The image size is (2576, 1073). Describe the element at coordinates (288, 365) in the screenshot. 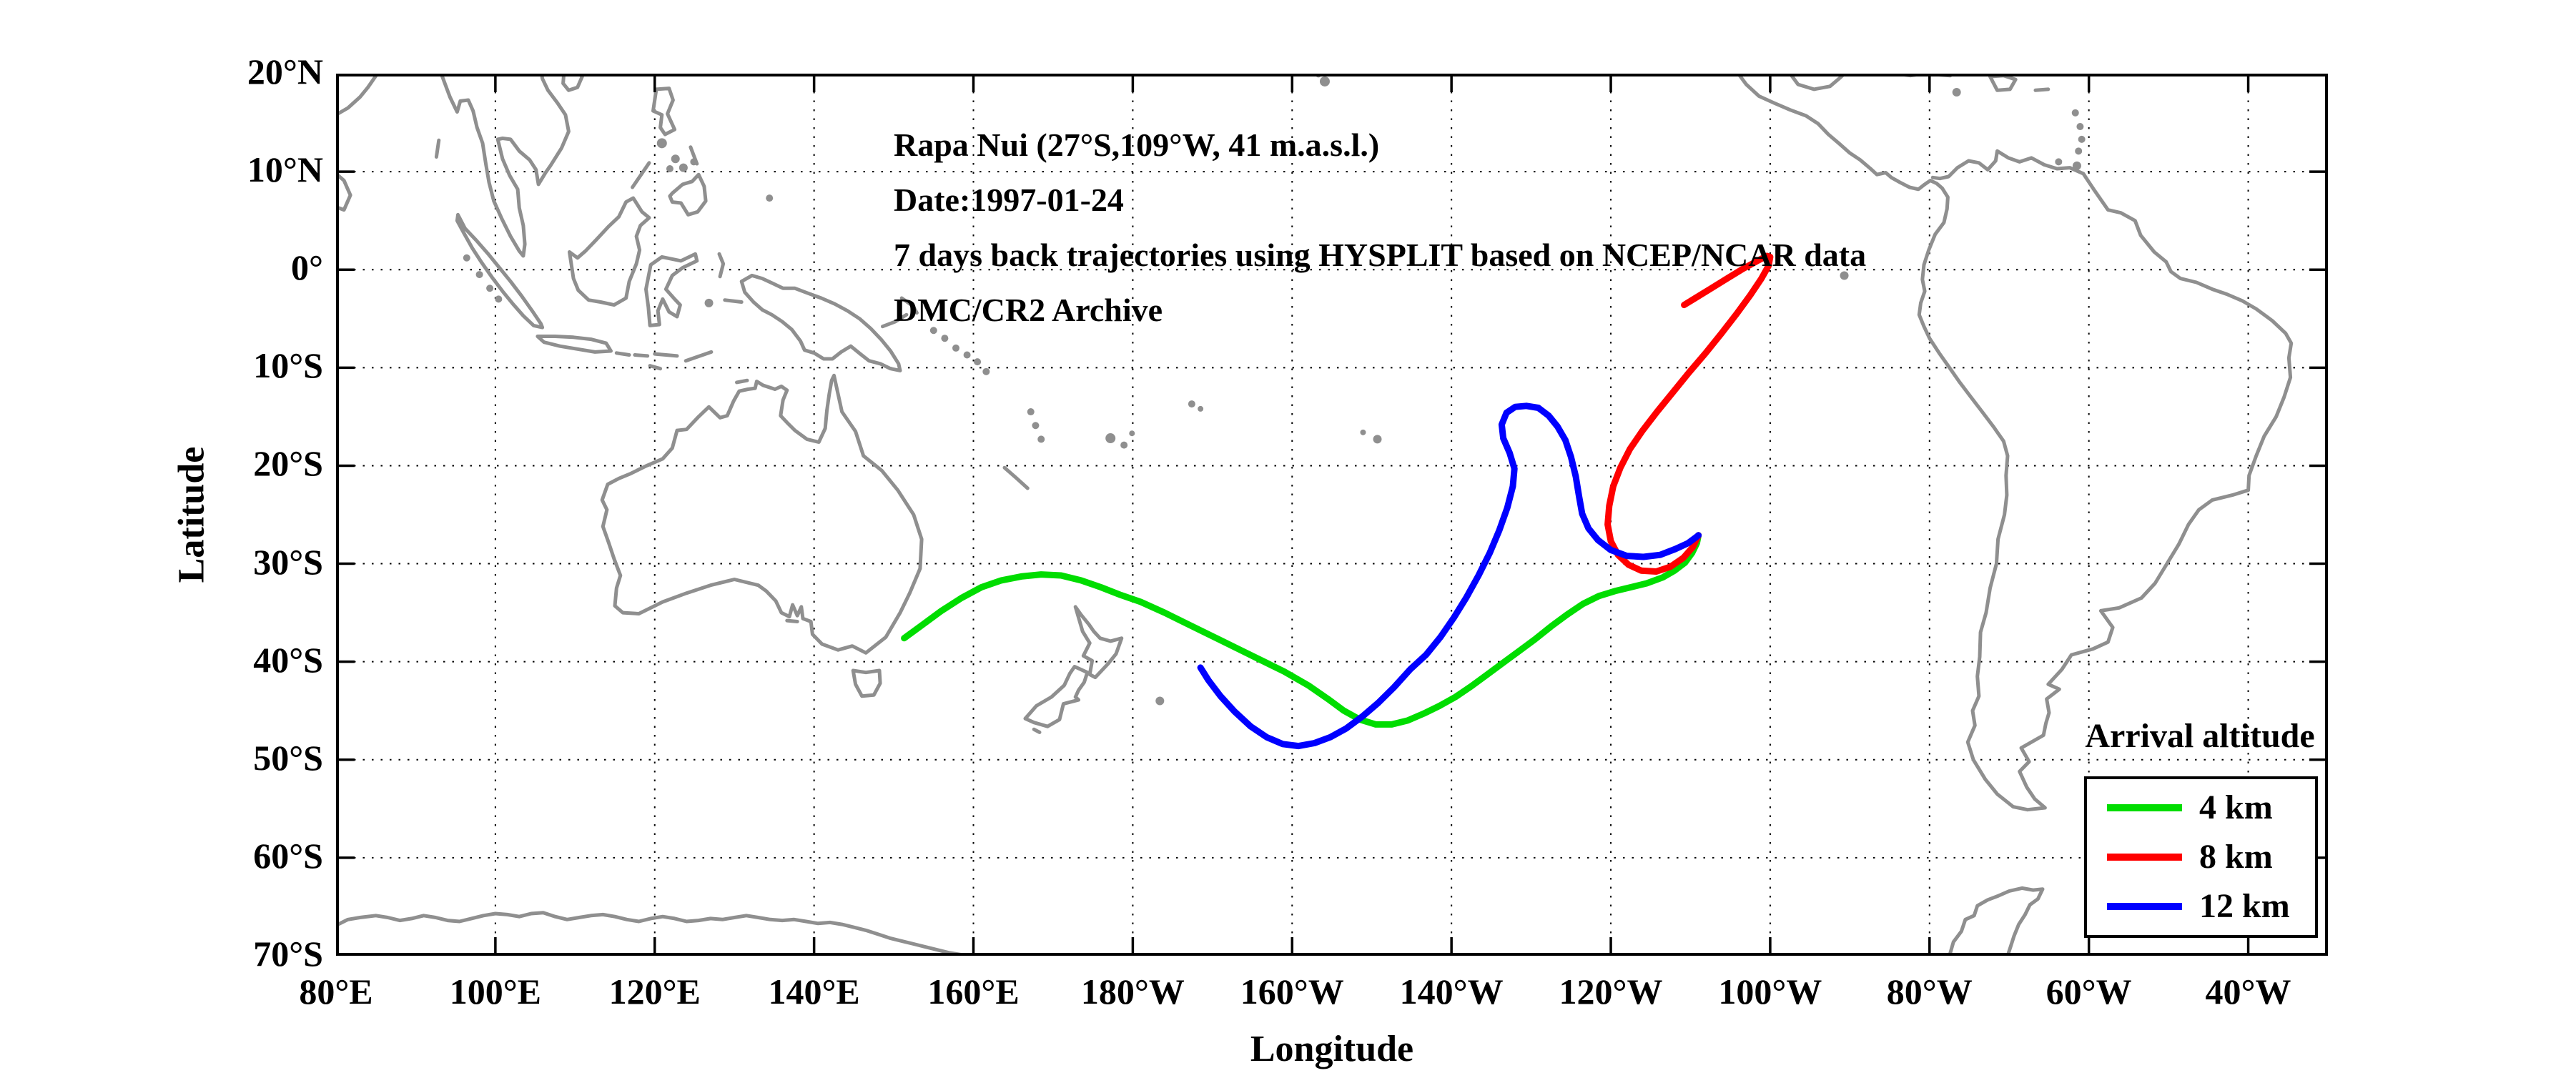

I see `y-tick-label: 10°S` at that location.